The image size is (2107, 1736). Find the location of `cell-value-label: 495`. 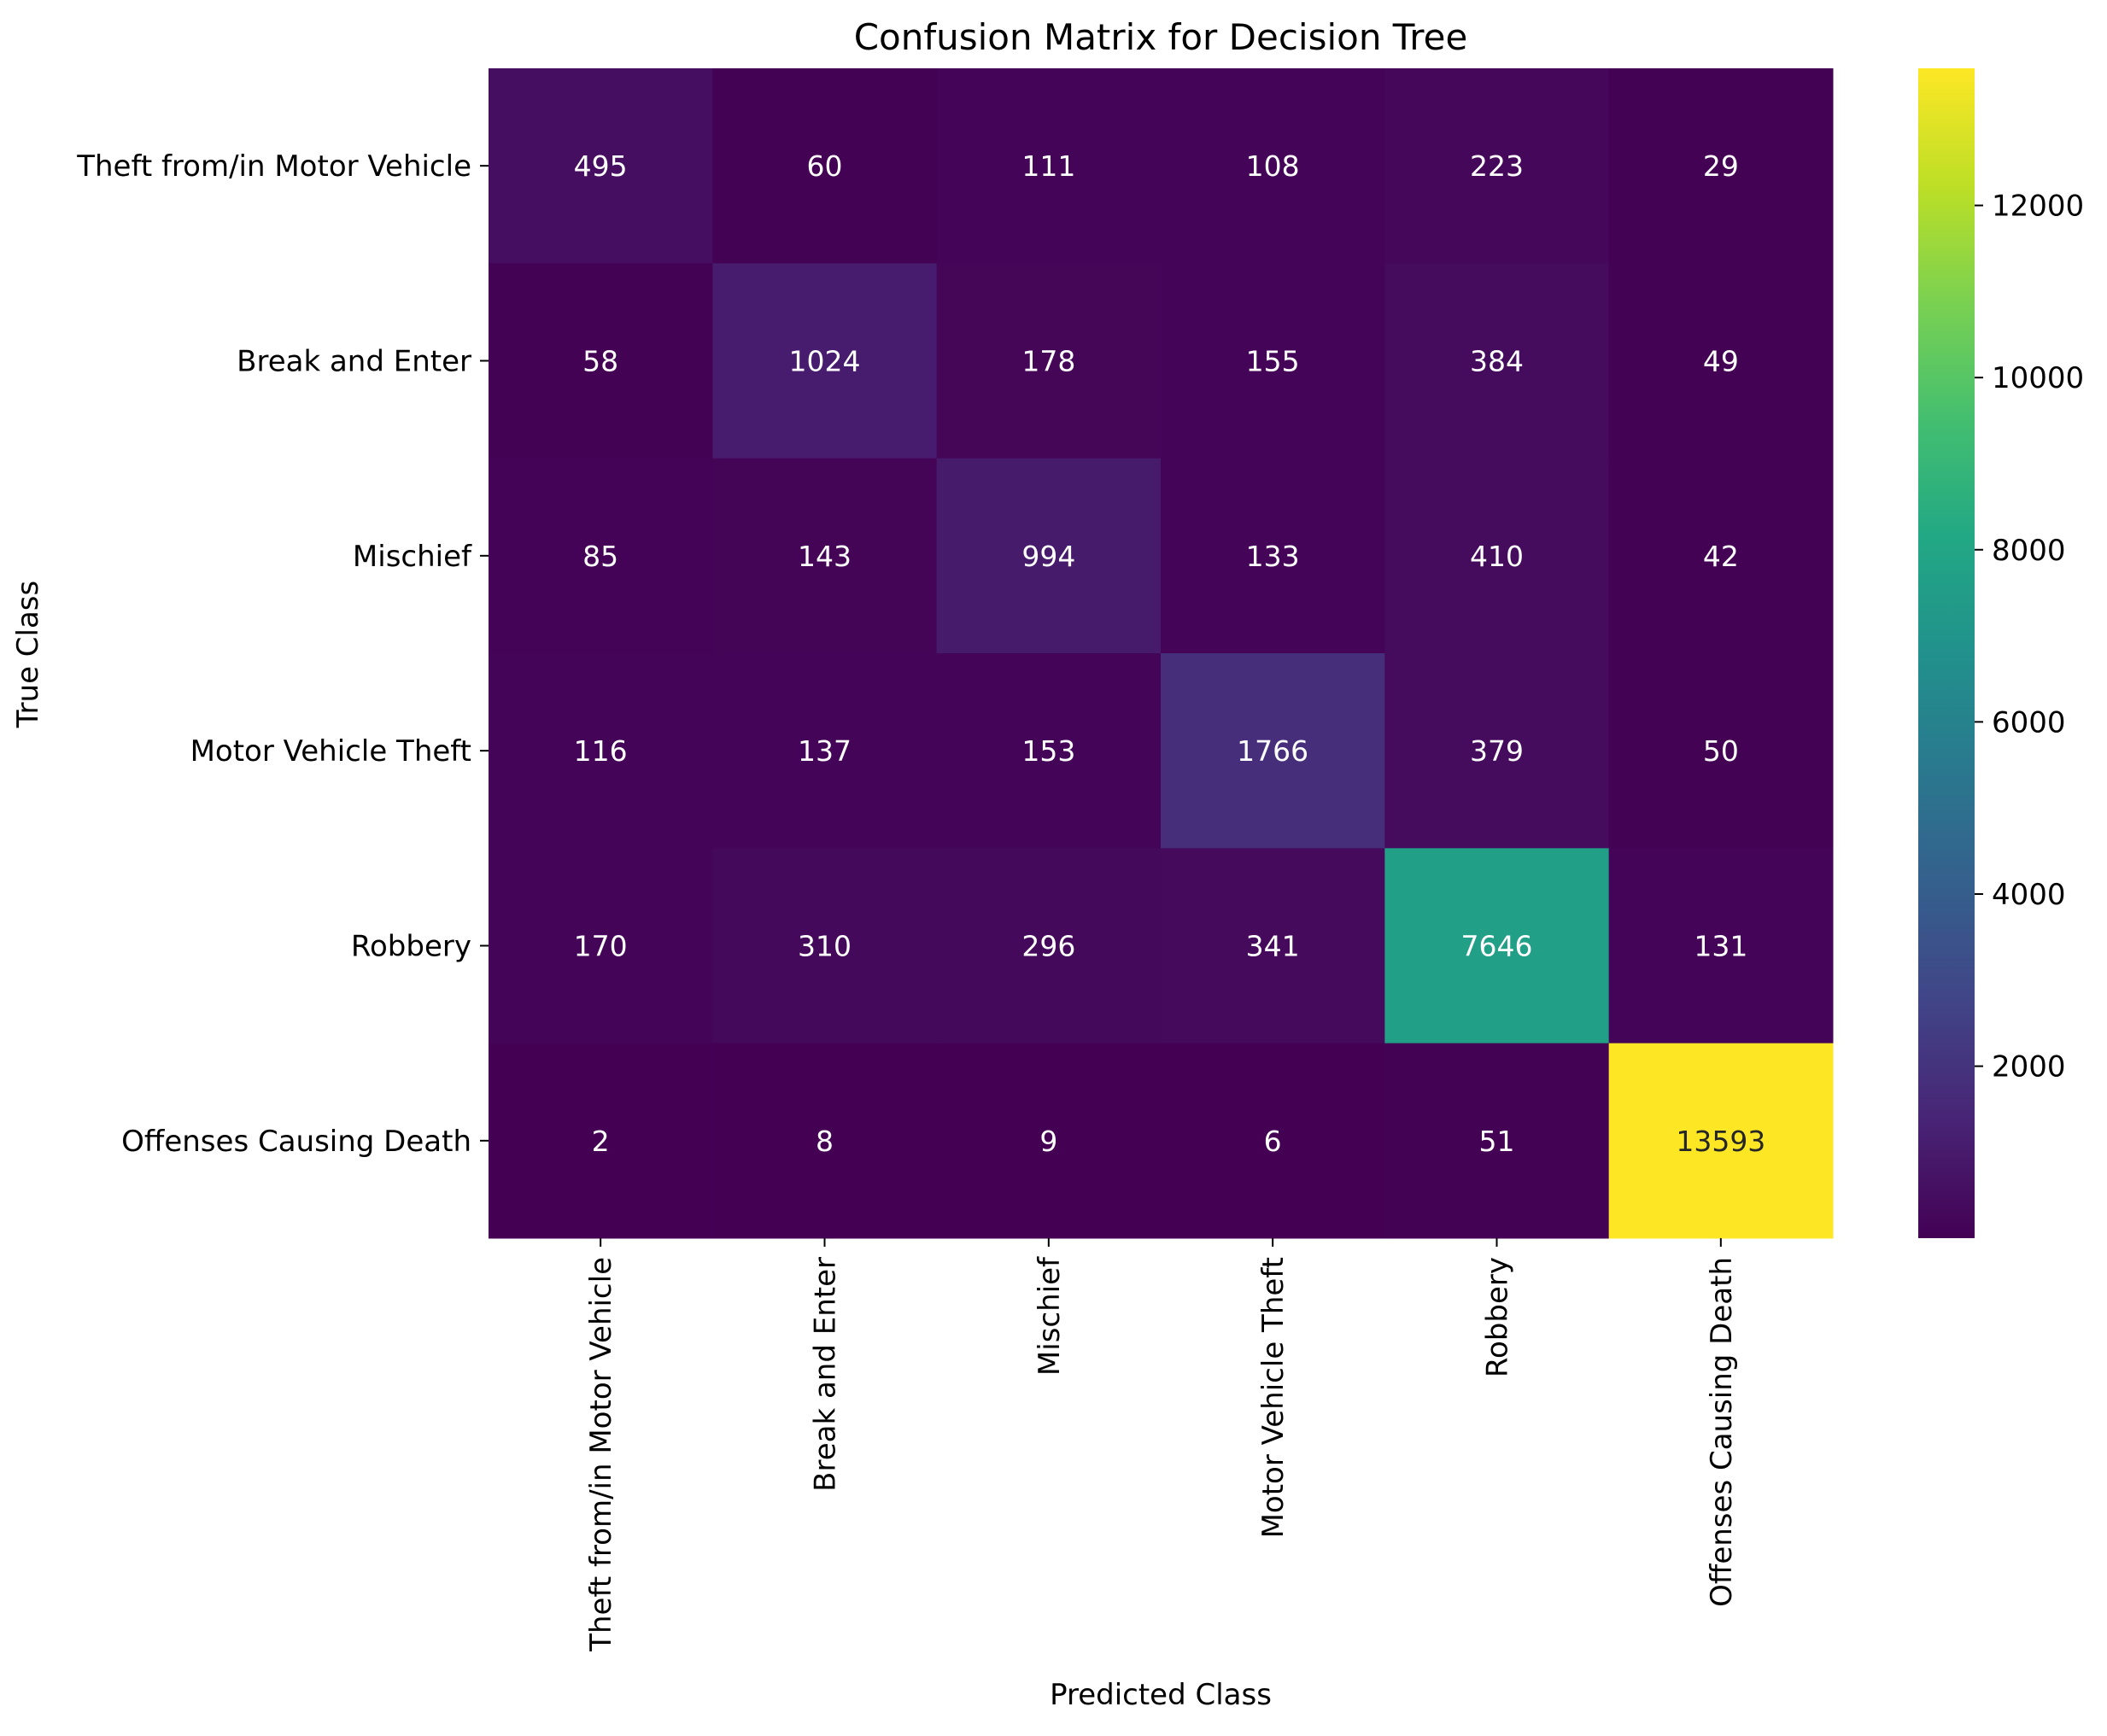

cell-value-label: 495 is located at coordinates (601, 166).